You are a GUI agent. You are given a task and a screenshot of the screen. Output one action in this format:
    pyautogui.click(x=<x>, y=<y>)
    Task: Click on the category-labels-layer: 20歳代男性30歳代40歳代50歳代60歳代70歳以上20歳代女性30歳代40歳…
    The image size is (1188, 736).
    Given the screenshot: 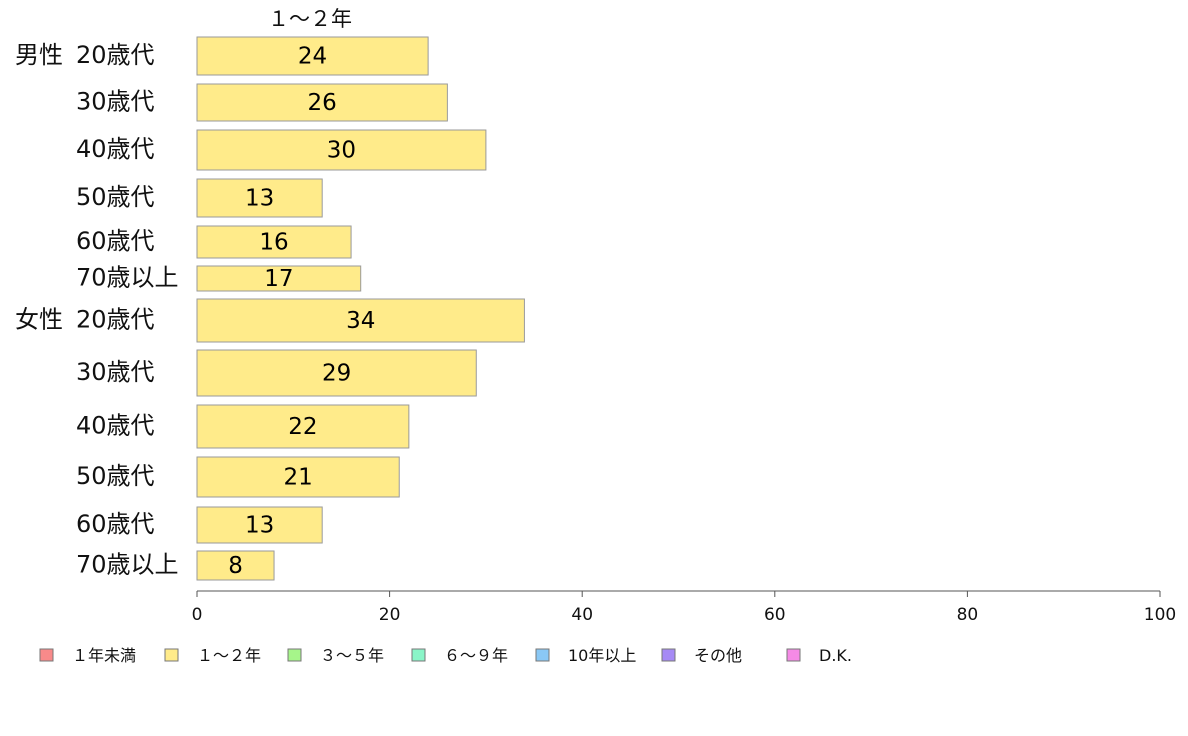 What is the action you would take?
    pyautogui.click(x=97, y=310)
    